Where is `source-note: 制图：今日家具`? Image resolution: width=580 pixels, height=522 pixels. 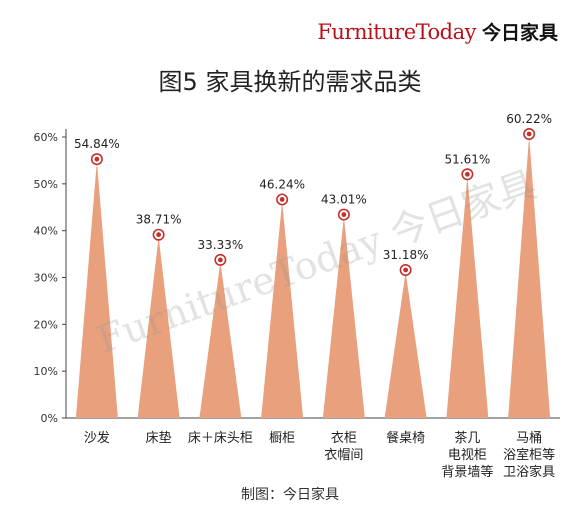
source-note: 制图：今日家具 is located at coordinates (290, 495).